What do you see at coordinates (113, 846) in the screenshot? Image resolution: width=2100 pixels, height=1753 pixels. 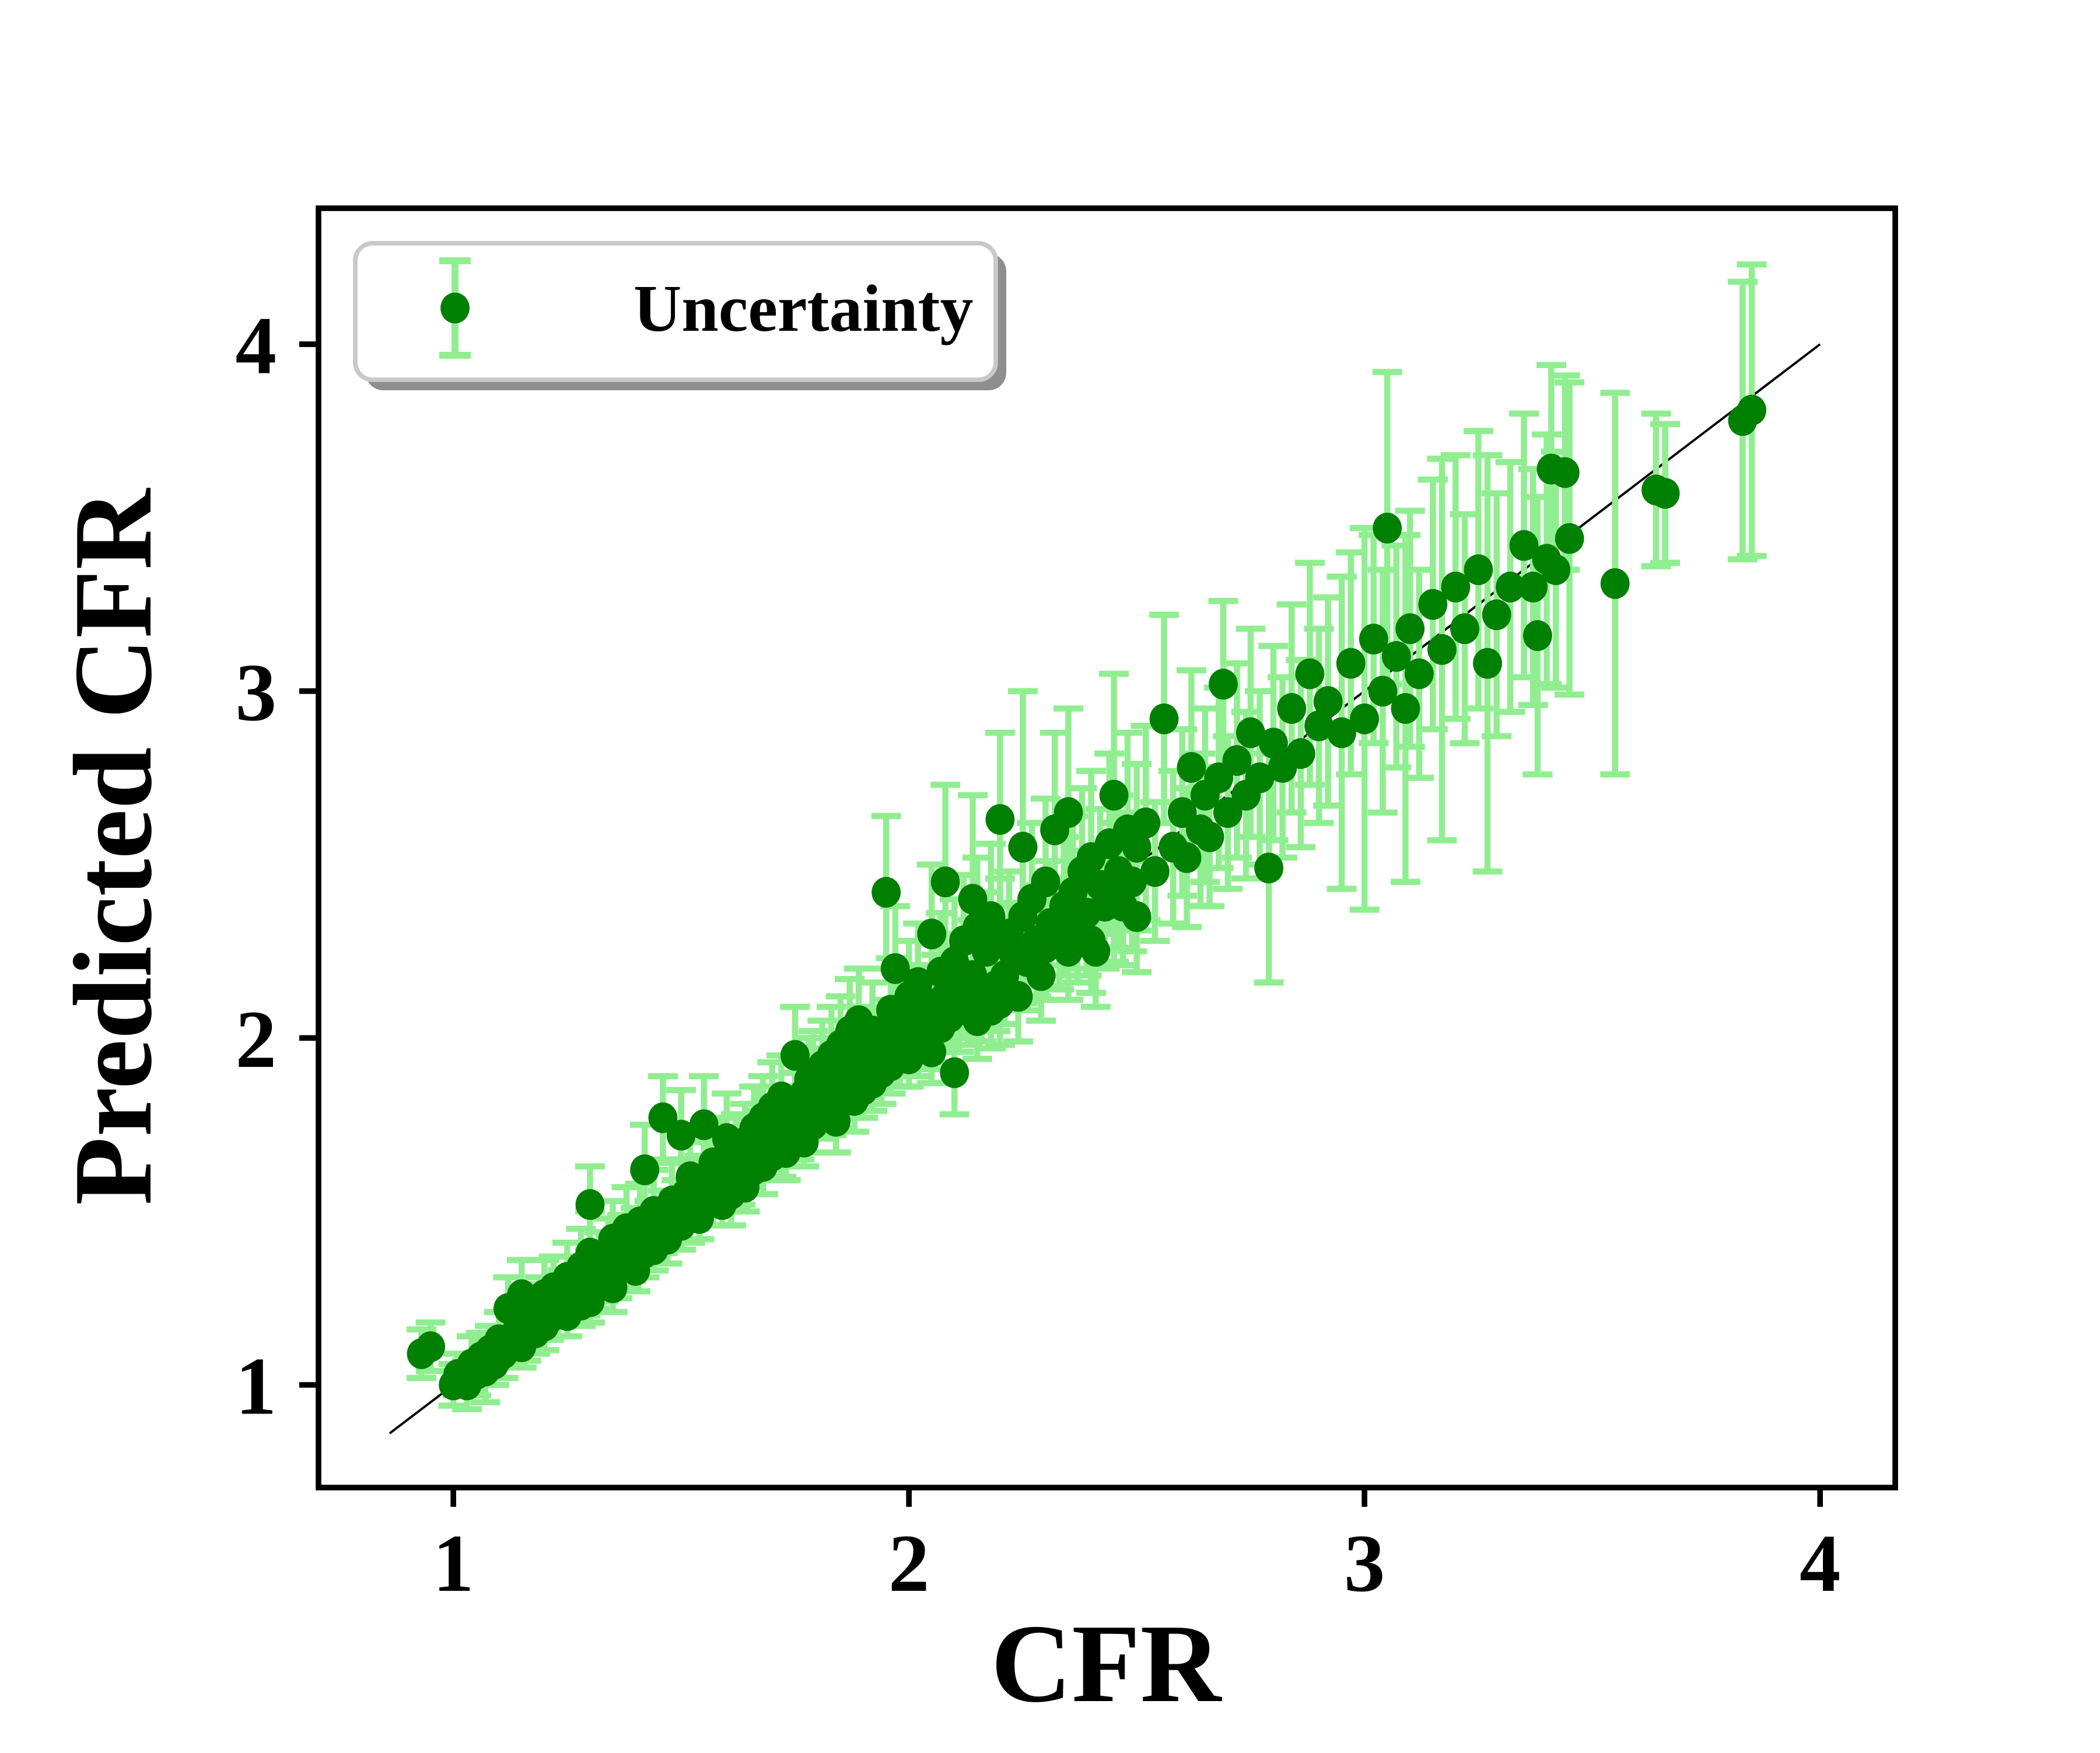 I see `y-axis-label: Predicted CFR` at bounding box center [113, 846].